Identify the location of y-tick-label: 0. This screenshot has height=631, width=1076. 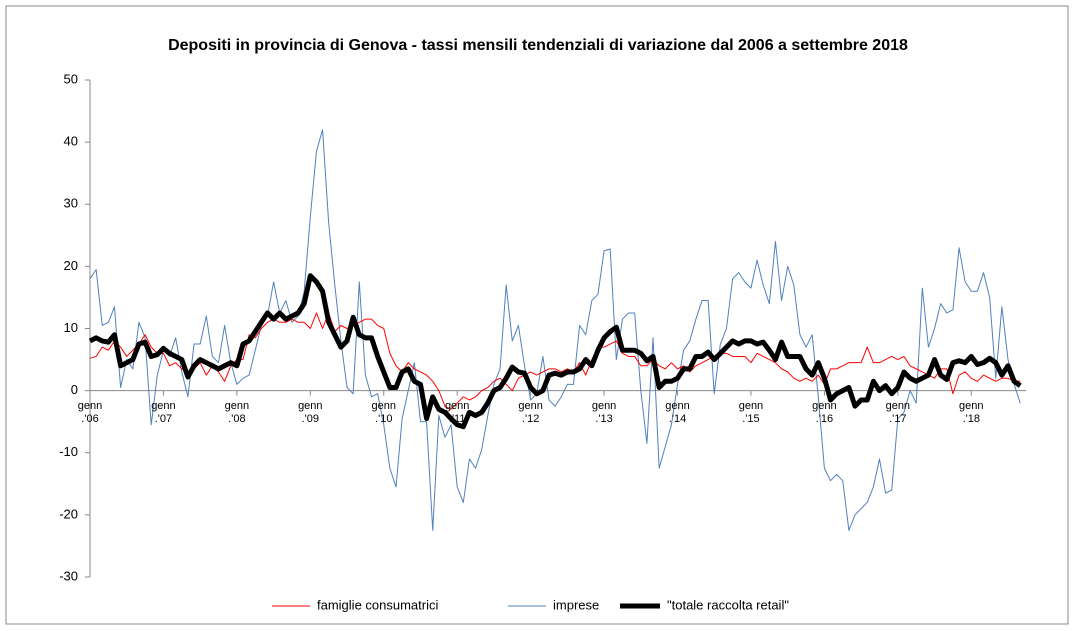
(74, 389).